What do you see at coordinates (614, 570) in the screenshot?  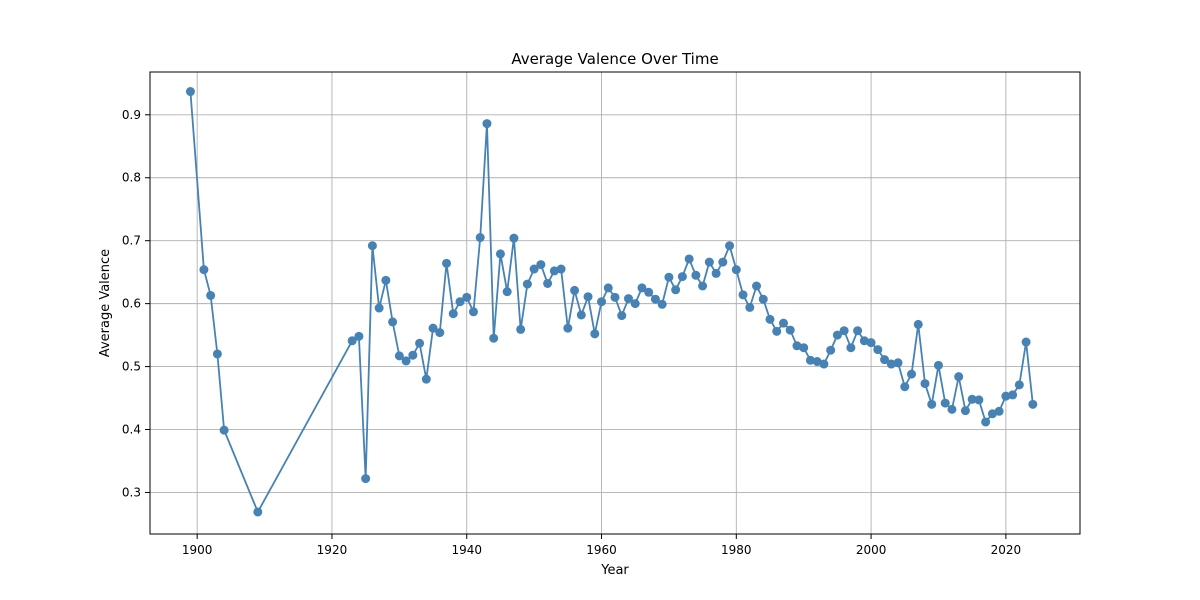 I see `x-axis-label: Year` at bounding box center [614, 570].